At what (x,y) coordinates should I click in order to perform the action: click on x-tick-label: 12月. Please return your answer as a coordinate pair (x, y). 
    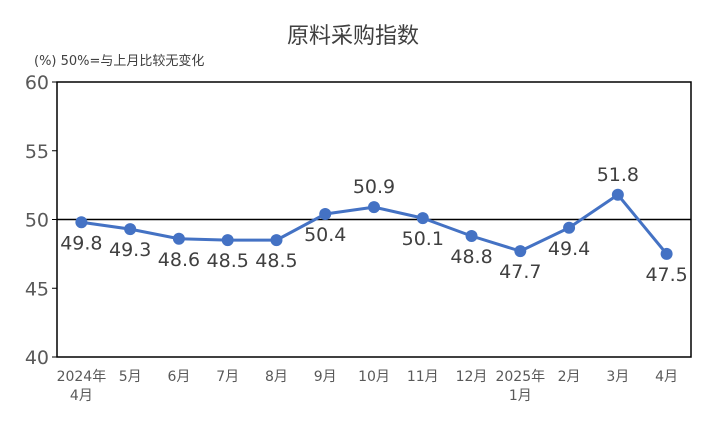
    Looking at the image, I should click on (472, 377).